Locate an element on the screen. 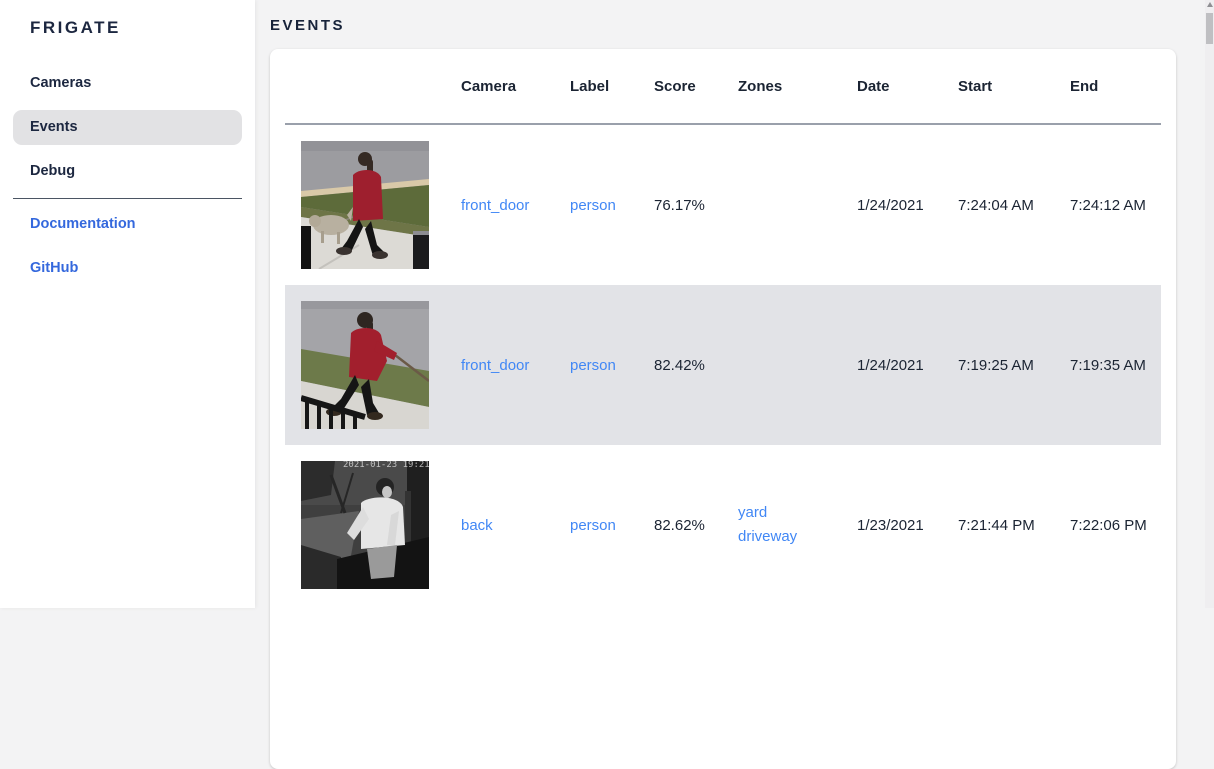 The height and width of the screenshot is (769, 1214). thumbnail-cell: 2021-01-23 19:21:52 is located at coordinates (373, 525).